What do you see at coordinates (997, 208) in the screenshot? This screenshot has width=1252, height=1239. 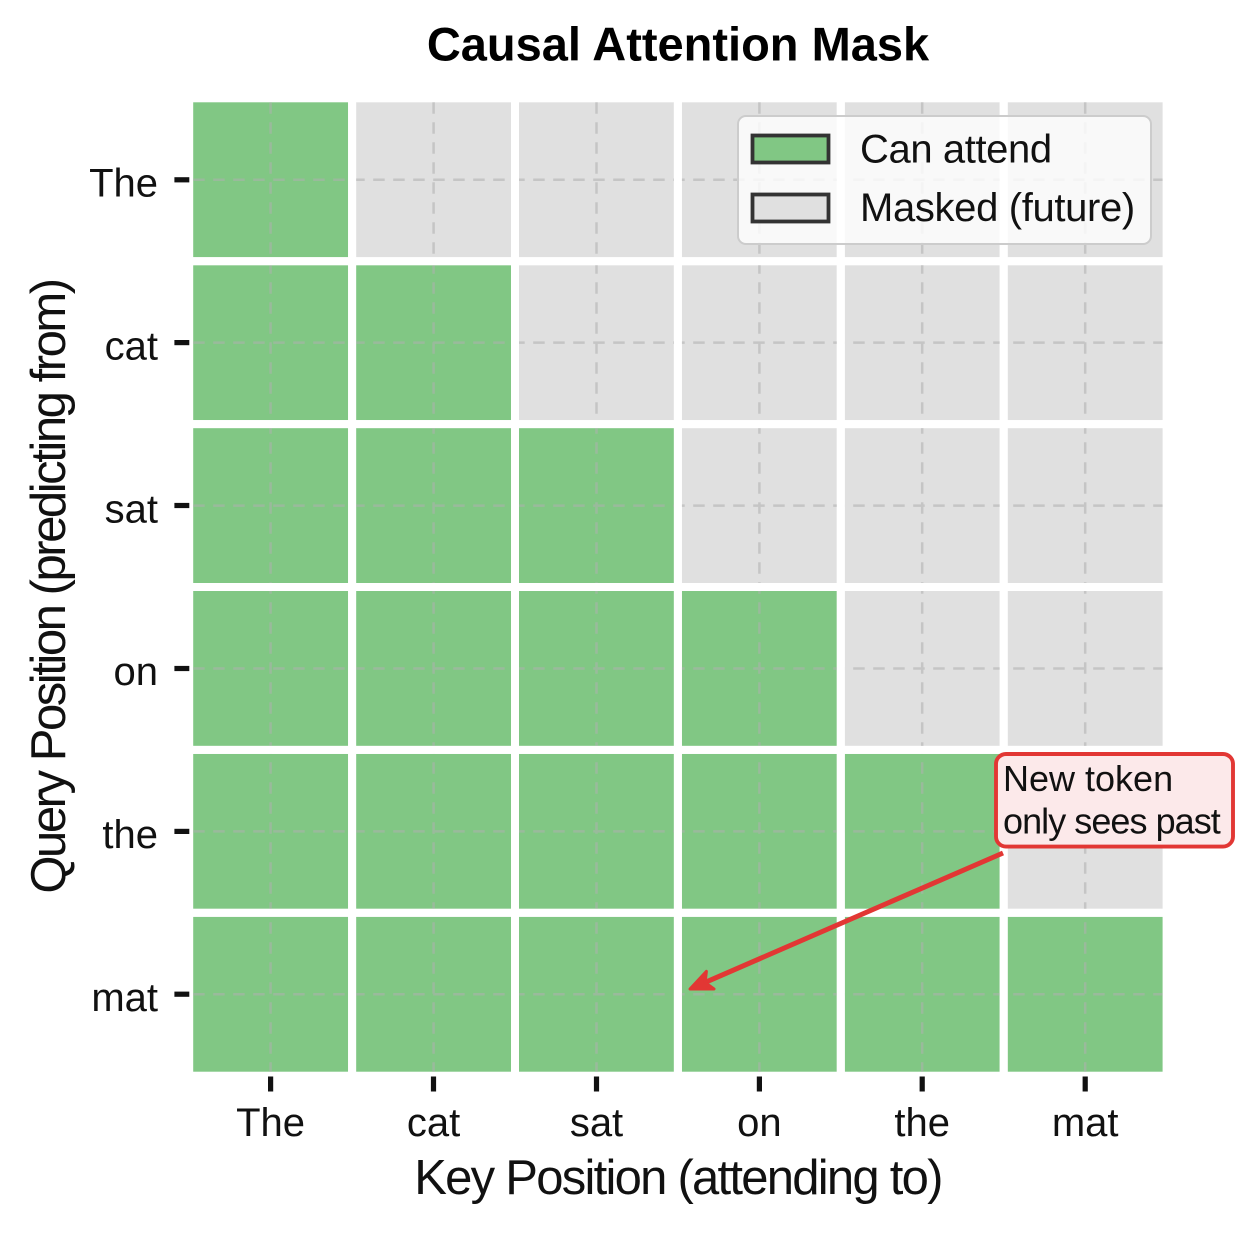 I see `svg-text: Masked (future)` at bounding box center [997, 208].